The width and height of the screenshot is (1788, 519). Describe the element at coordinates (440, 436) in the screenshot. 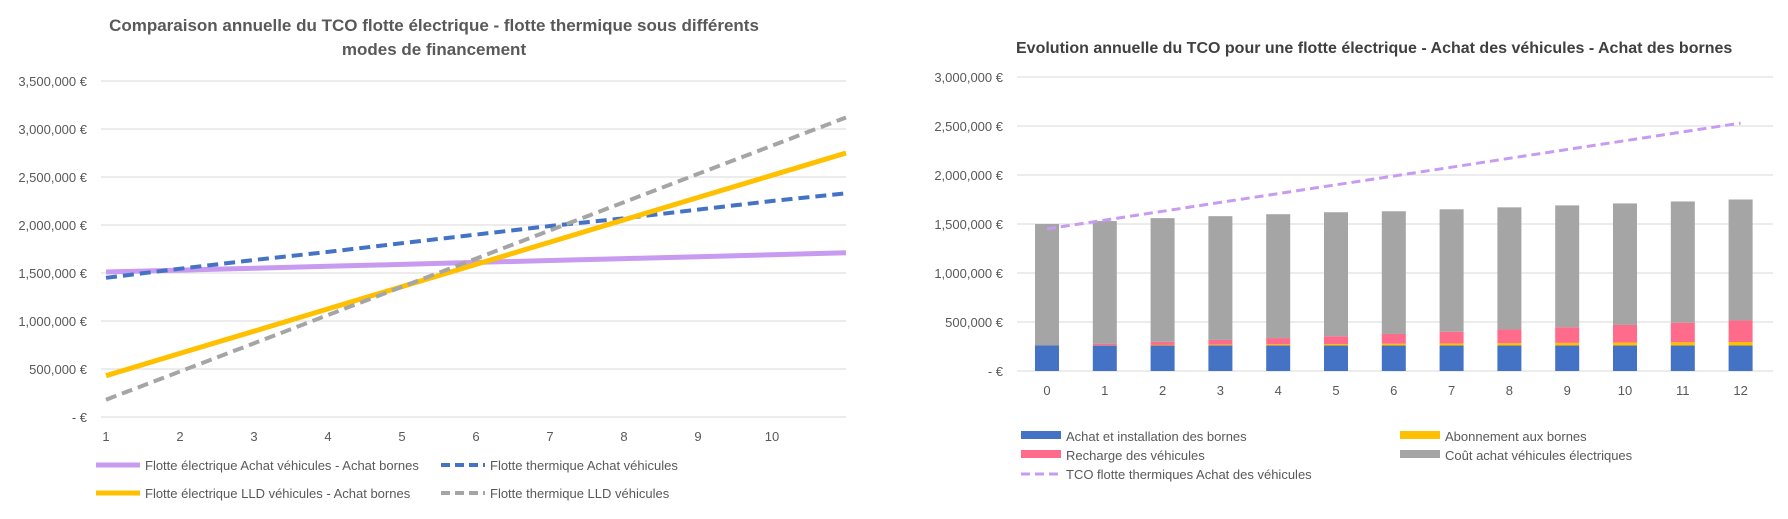

I see `chart1-x-axis: 1 2 3 4 5 6 7 8 9 10` at that location.